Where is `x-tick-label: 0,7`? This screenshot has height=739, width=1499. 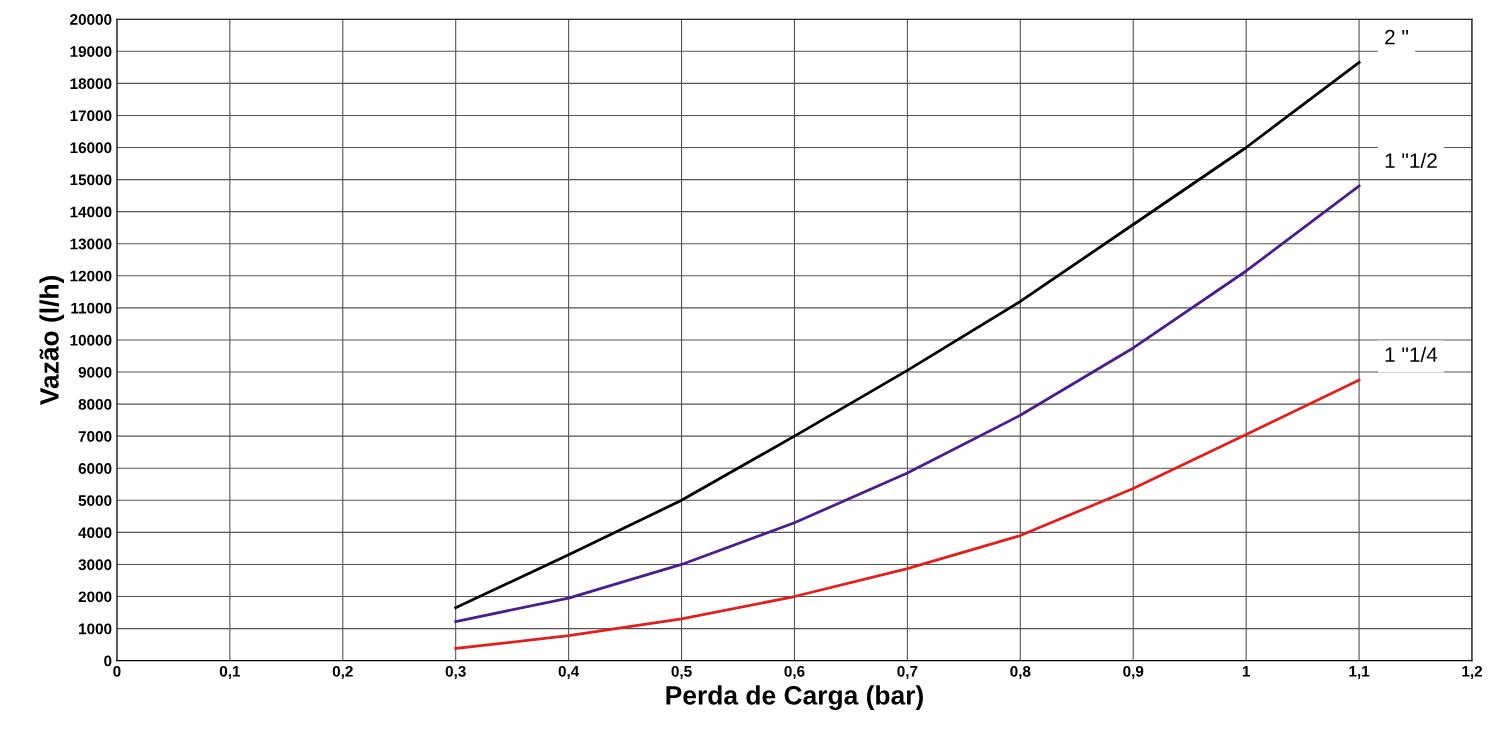
x-tick-label: 0,7 is located at coordinates (907, 672).